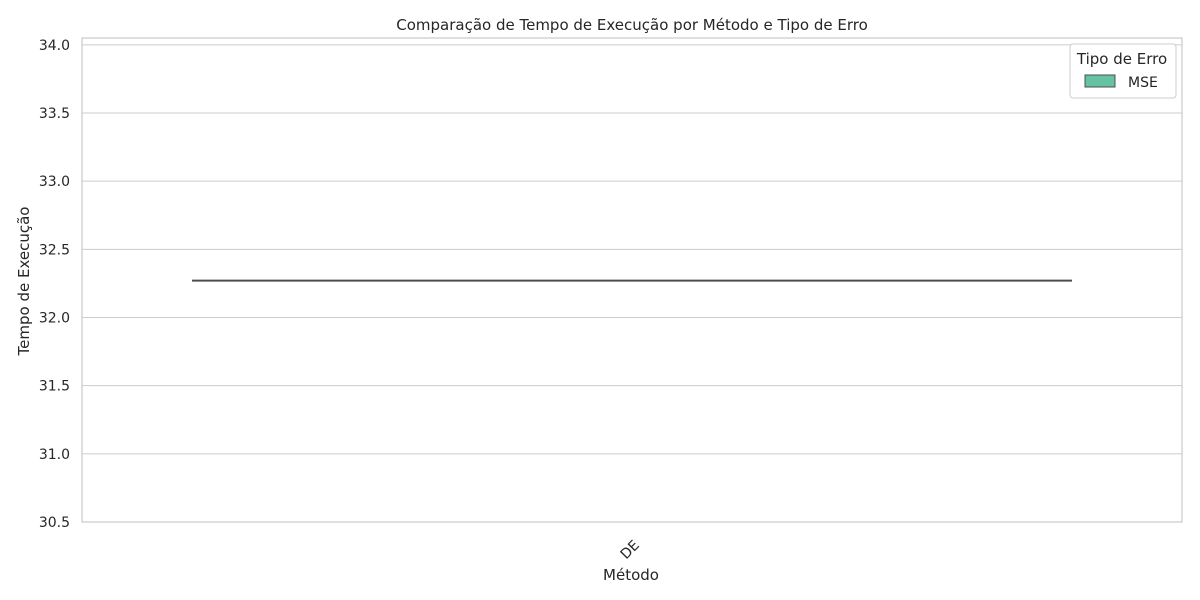  Describe the element at coordinates (54, 455) in the screenshot. I see `y-tick-label: 31.0` at that location.